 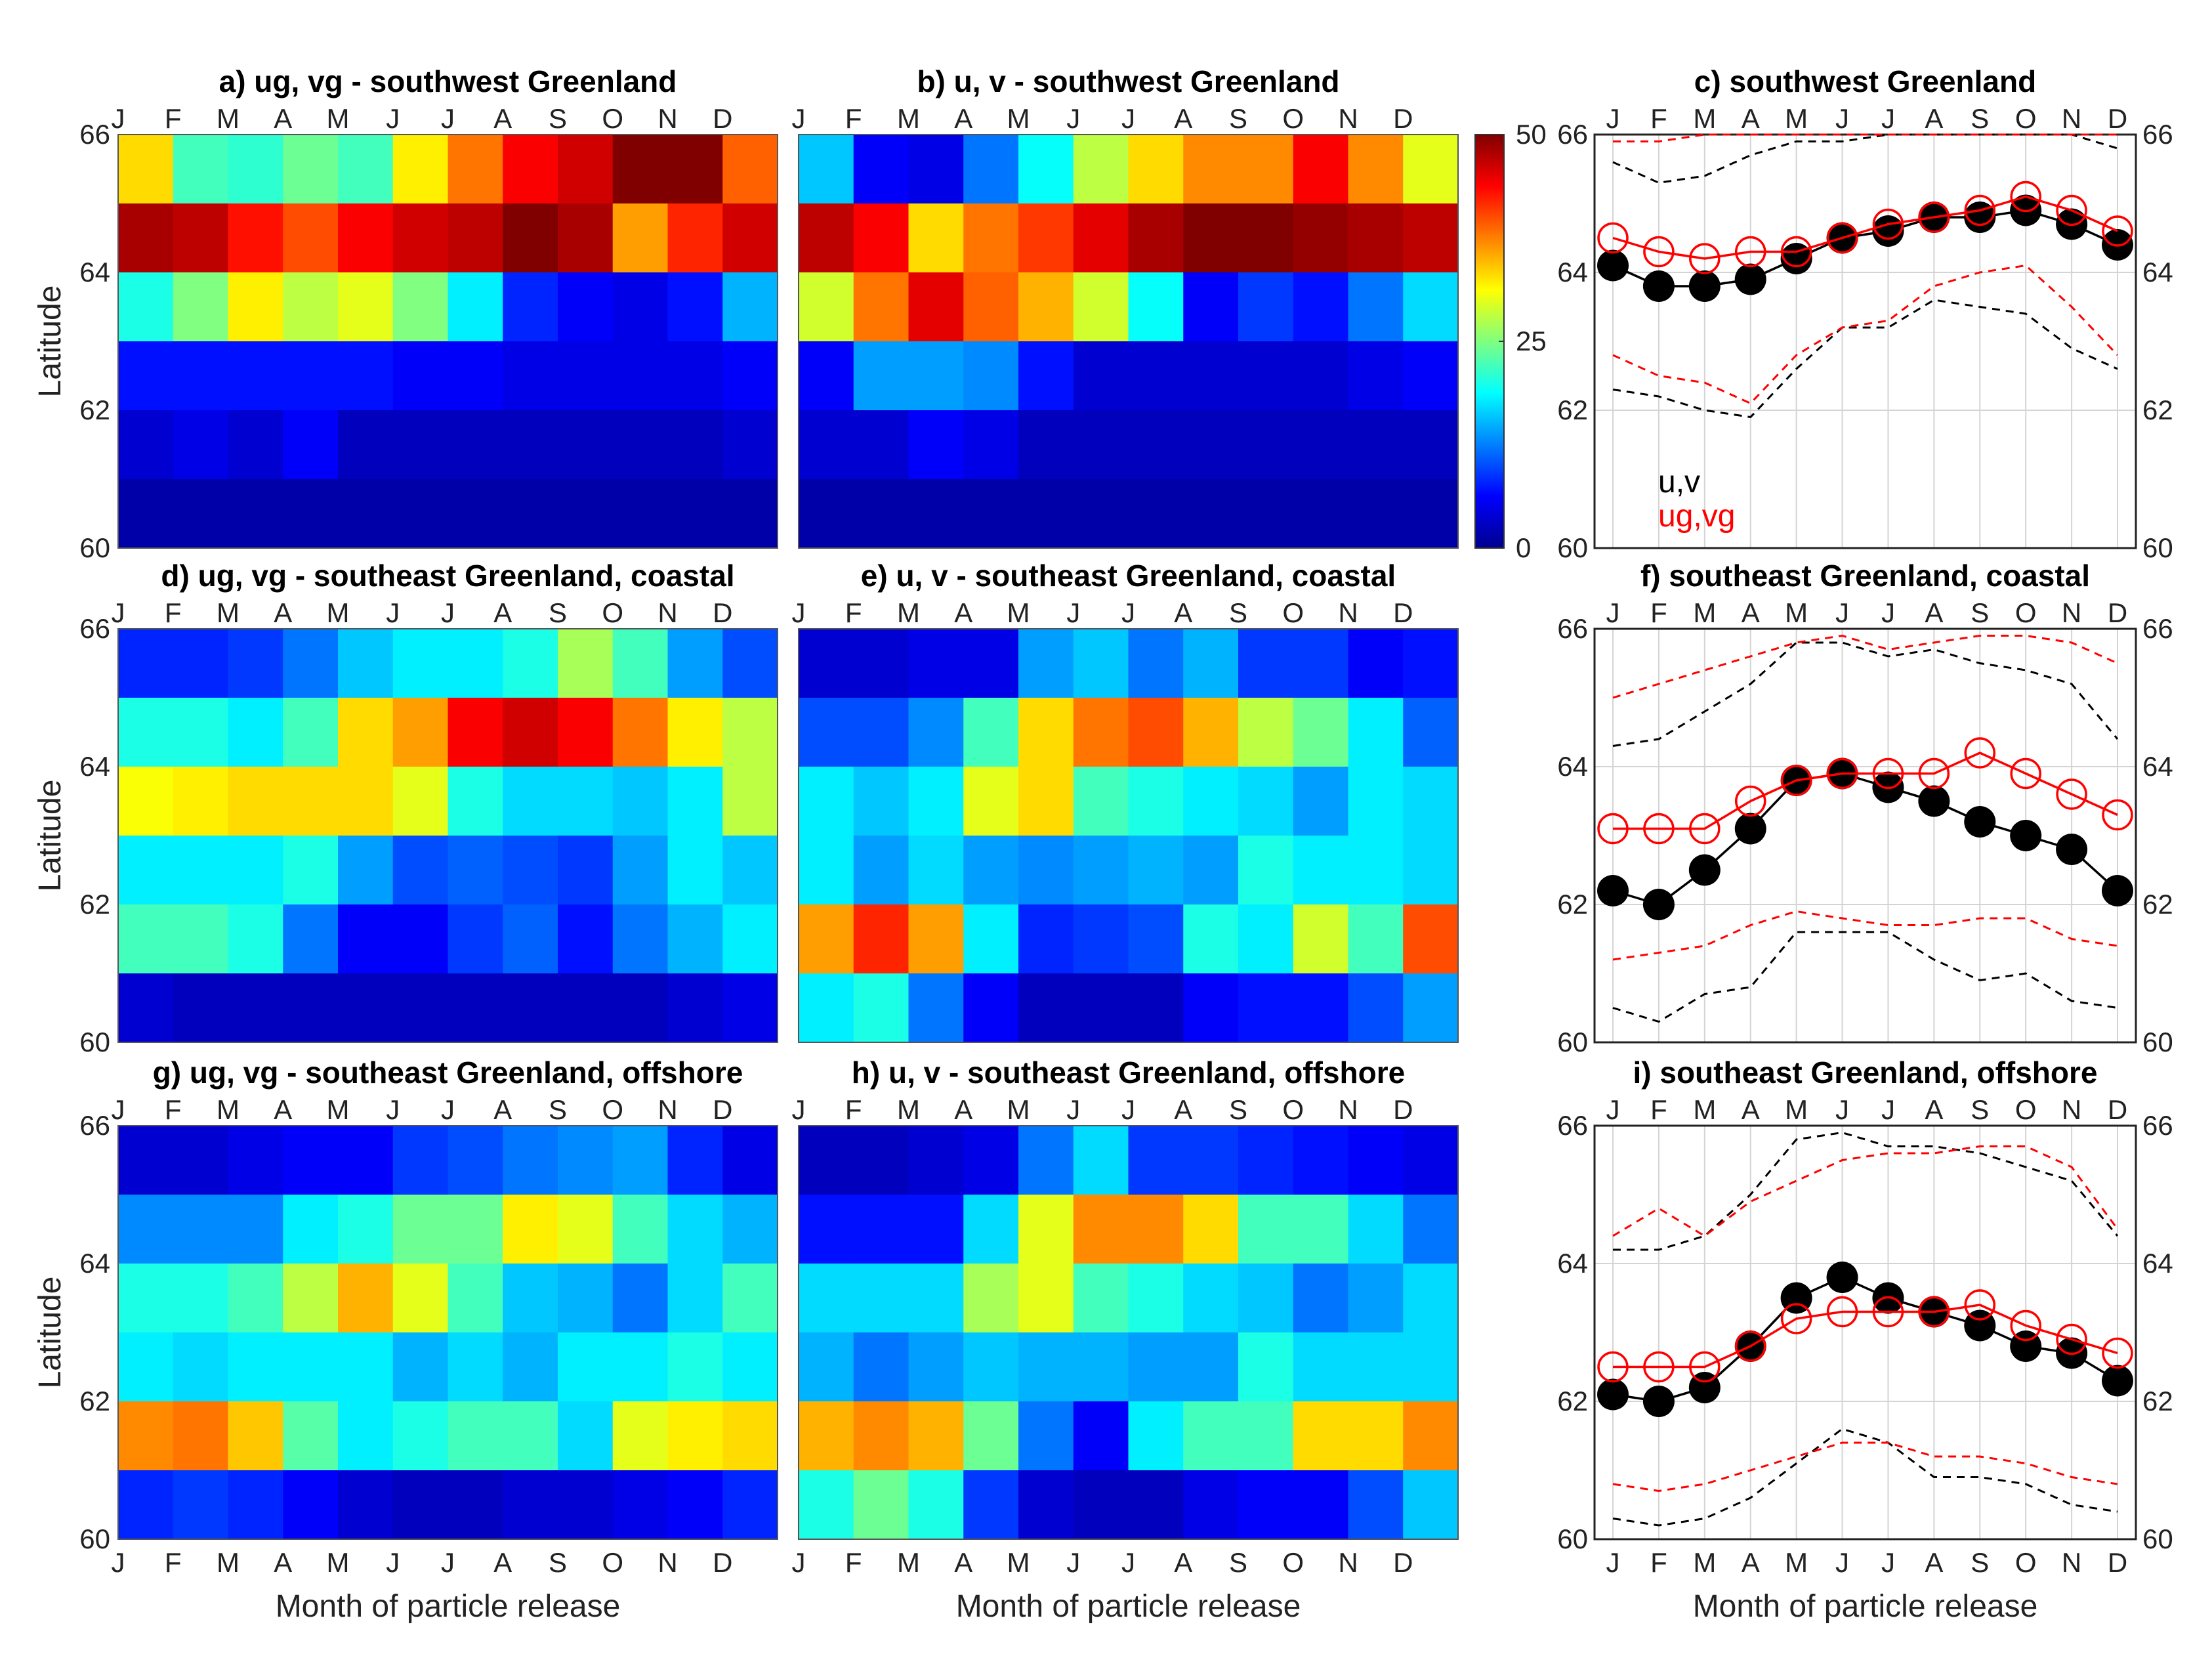 What do you see at coordinates (1572, 1042) in the screenshot?
I see `latitude-tick-label: 60` at bounding box center [1572, 1042].